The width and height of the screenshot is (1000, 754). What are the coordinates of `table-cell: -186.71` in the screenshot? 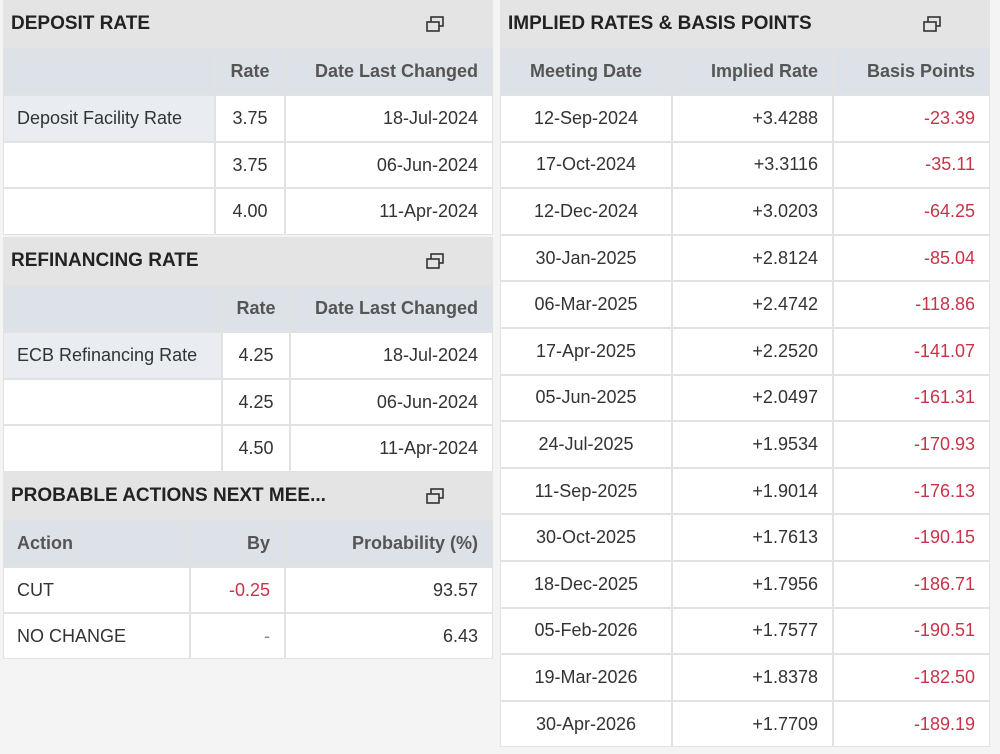 It's located at (911, 584).